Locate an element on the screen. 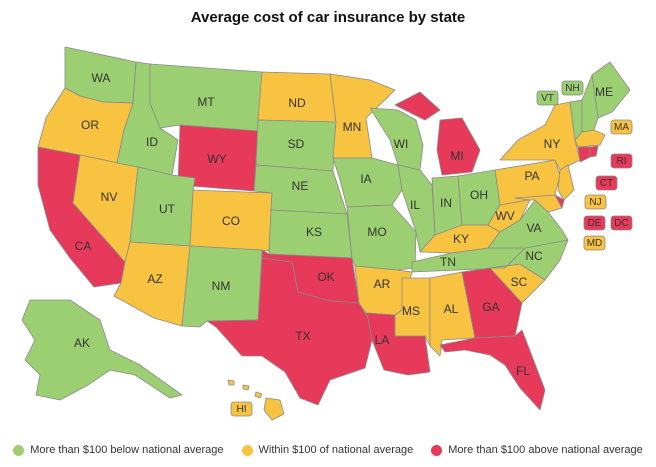 The height and width of the screenshot is (467, 656). legend-swatch-within is located at coordinates (247, 450).